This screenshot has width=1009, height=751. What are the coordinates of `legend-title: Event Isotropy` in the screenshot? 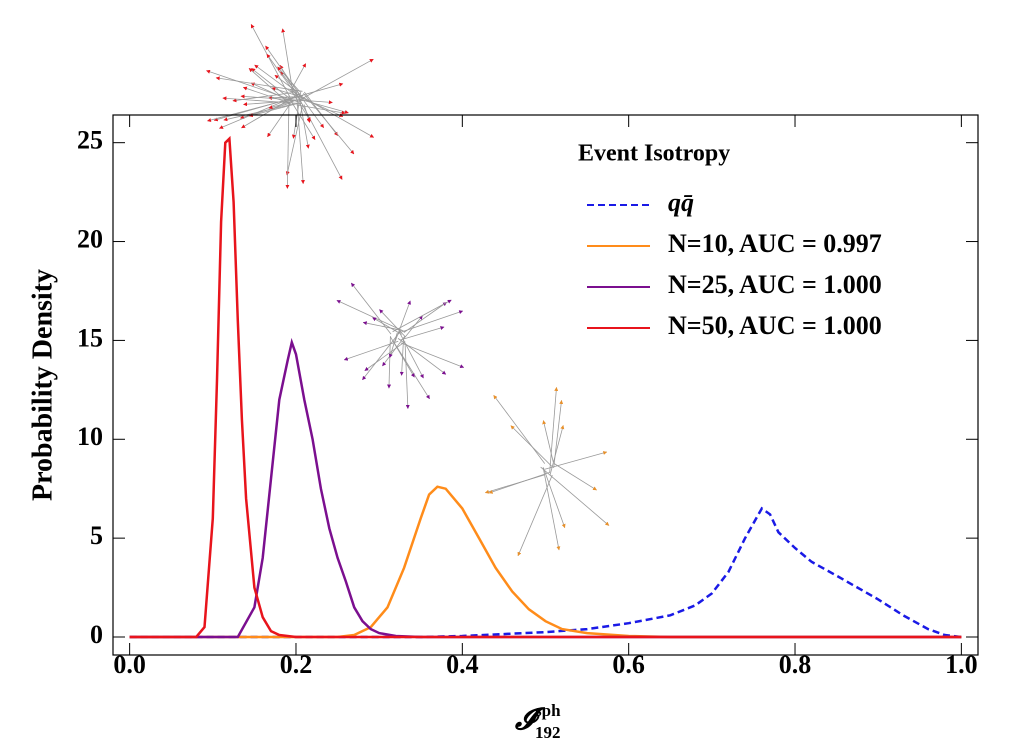 It's located at (654, 154).